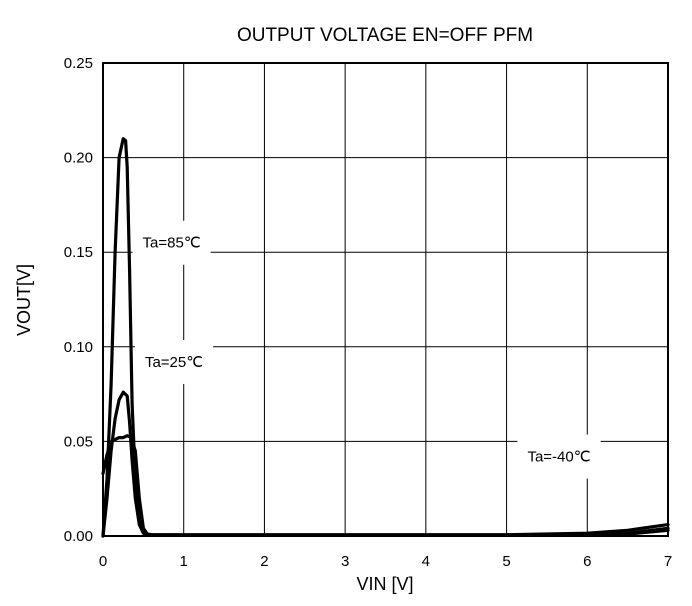  What do you see at coordinates (345, 561) in the screenshot?
I see `x-tick-label: 3` at bounding box center [345, 561].